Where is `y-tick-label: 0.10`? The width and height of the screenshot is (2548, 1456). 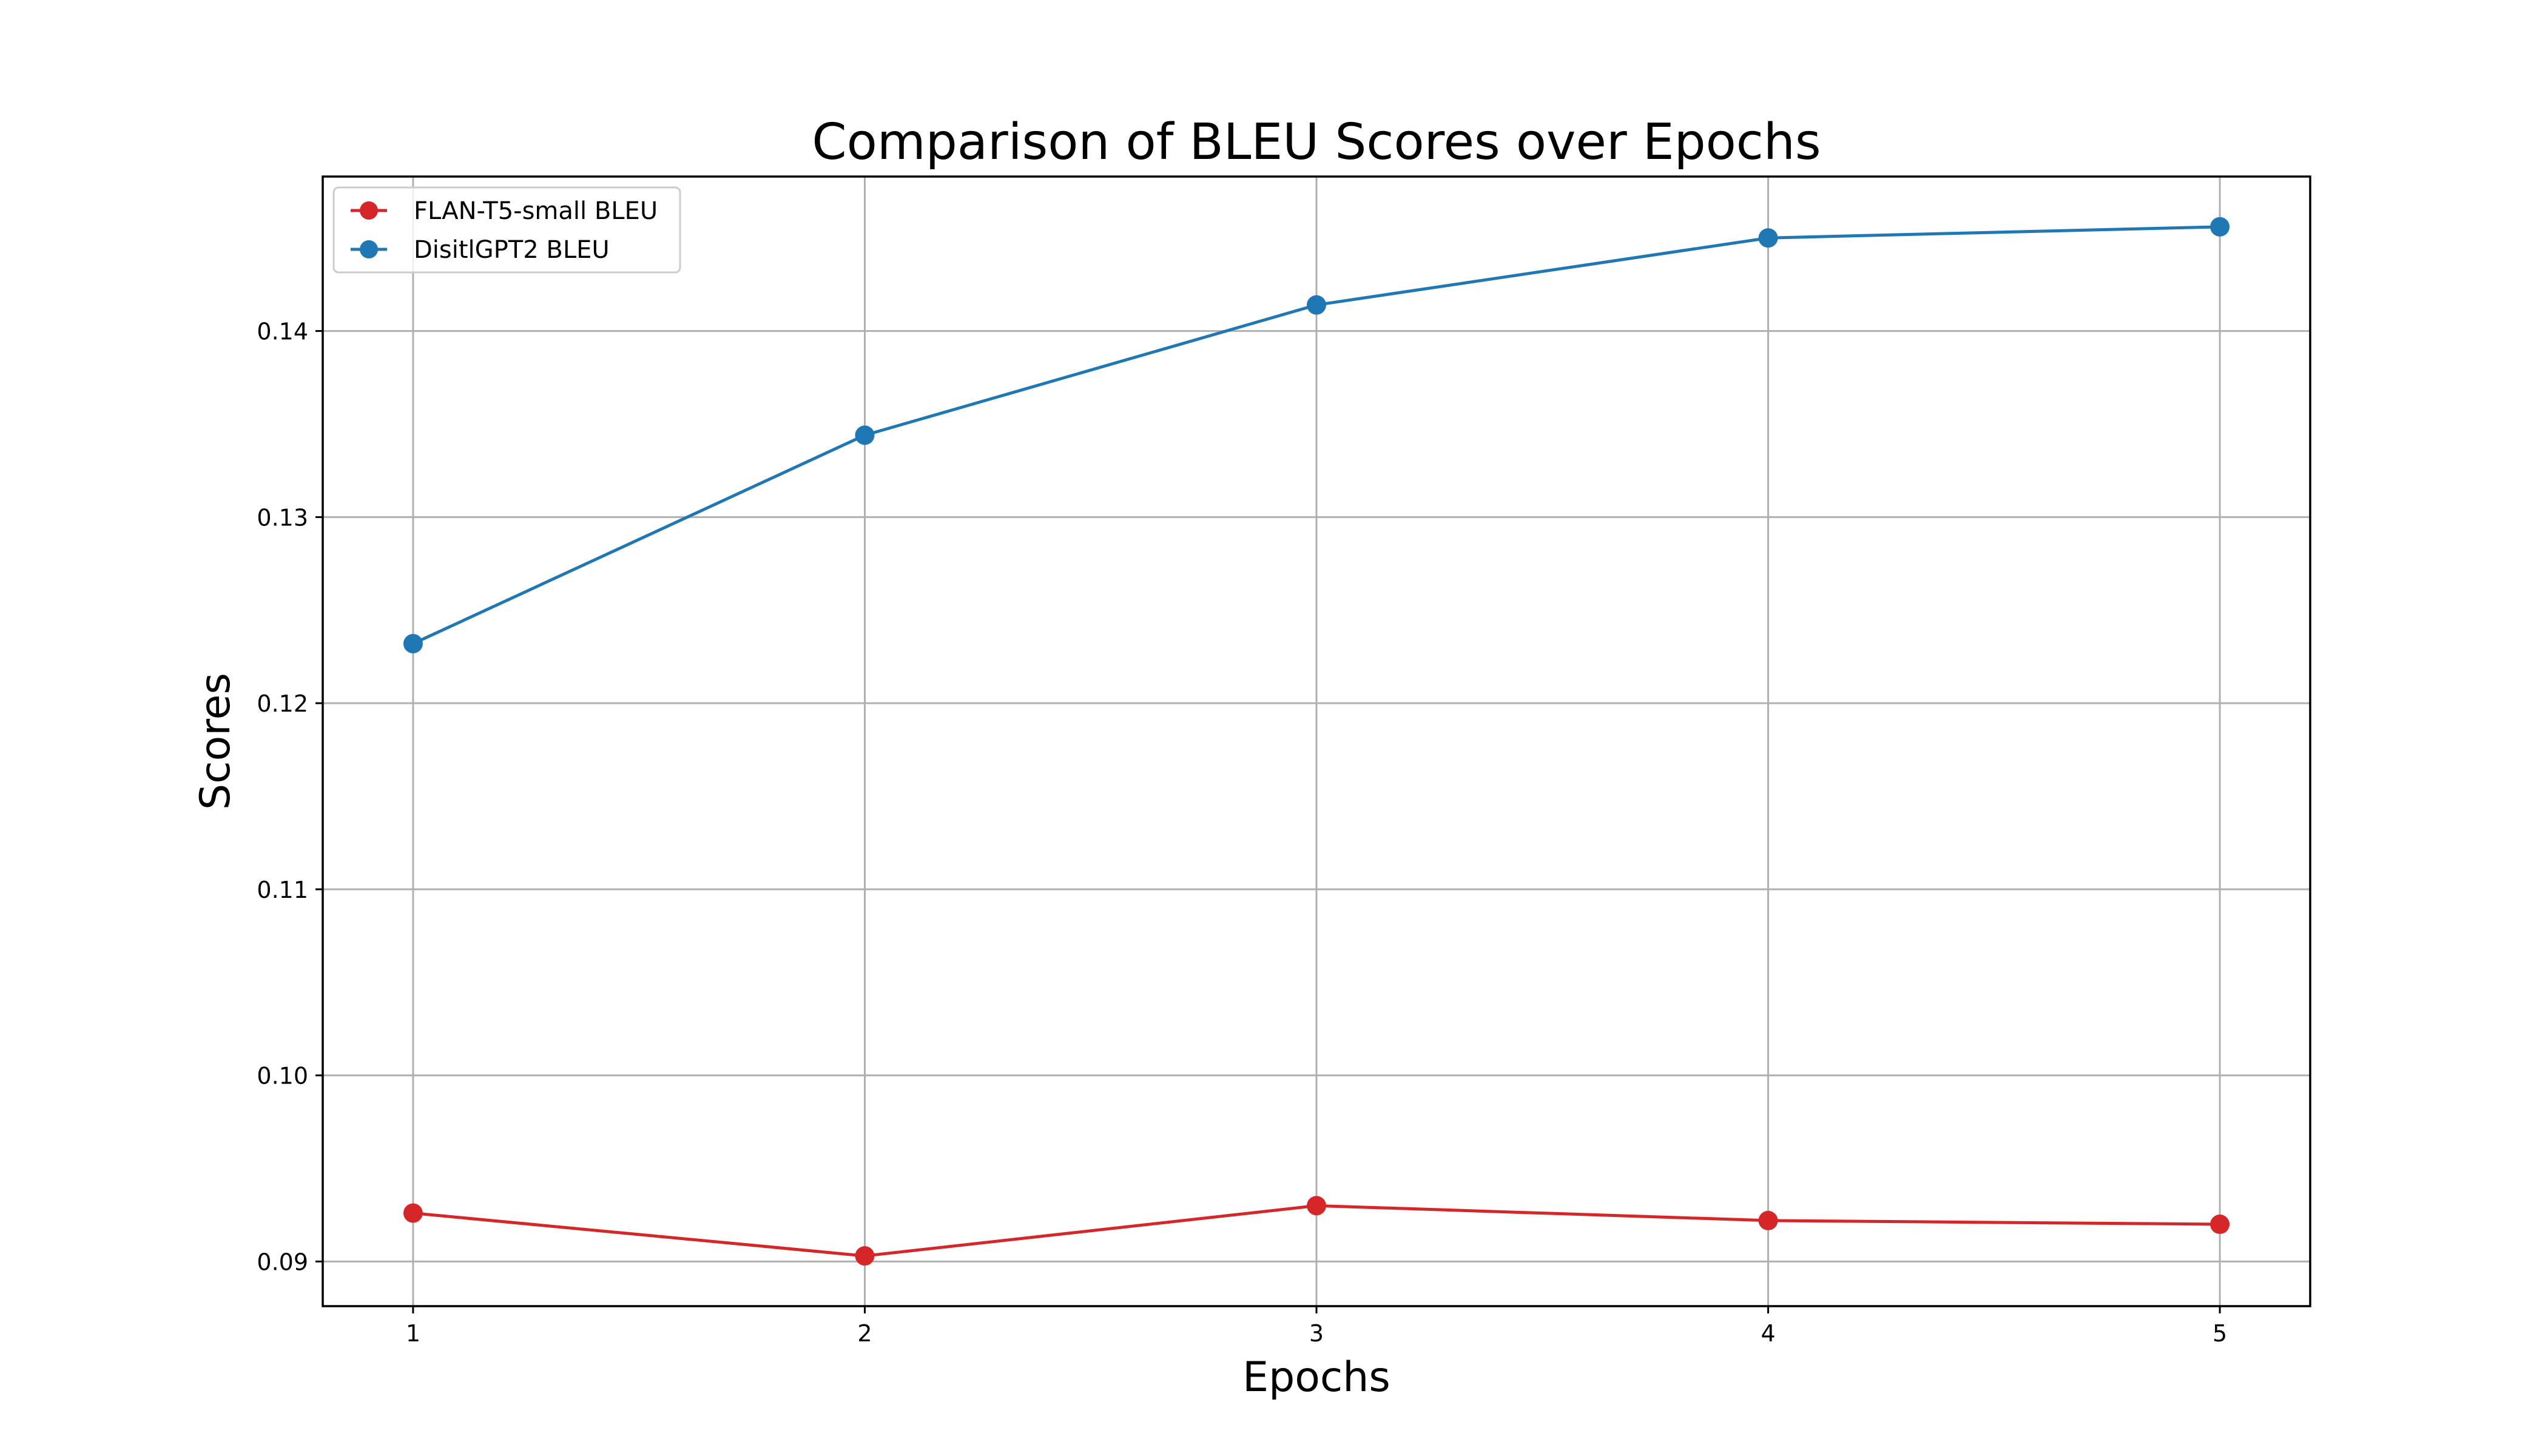 y-tick-label: 0.10 is located at coordinates (282, 1076).